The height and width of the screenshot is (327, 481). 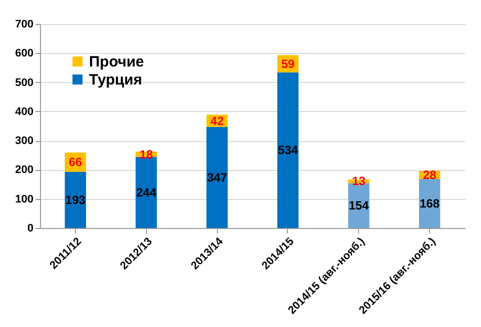 What do you see at coordinates (30, 228) in the screenshot?
I see `y-tick-label: 0` at bounding box center [30, 228].